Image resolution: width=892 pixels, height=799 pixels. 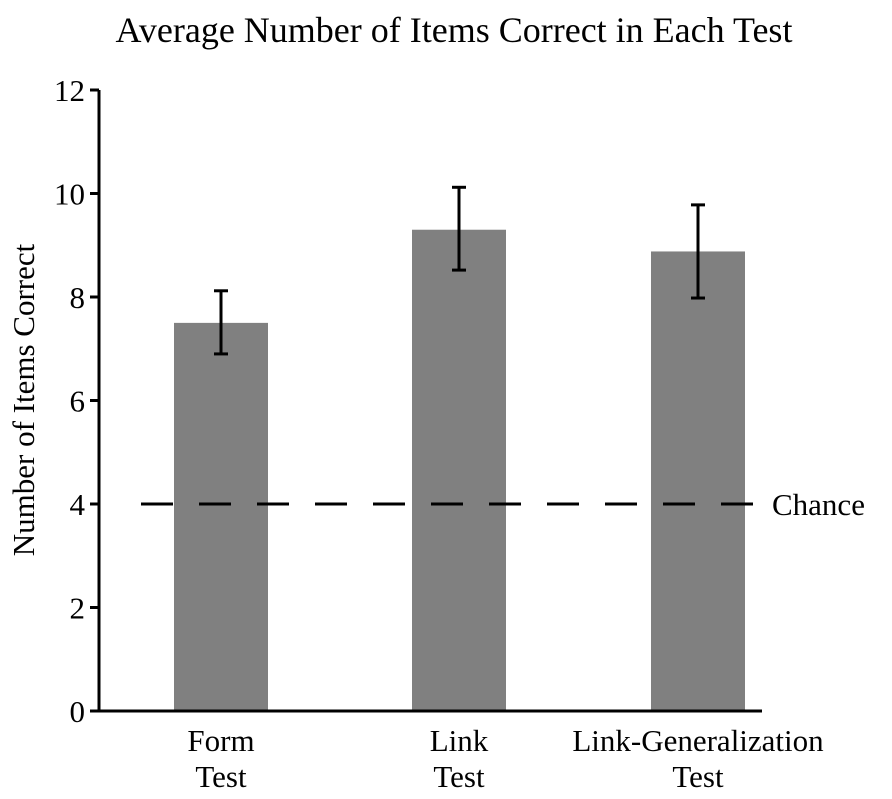 I want to click on y-tick-label: 0, so click(x=78, y=711).